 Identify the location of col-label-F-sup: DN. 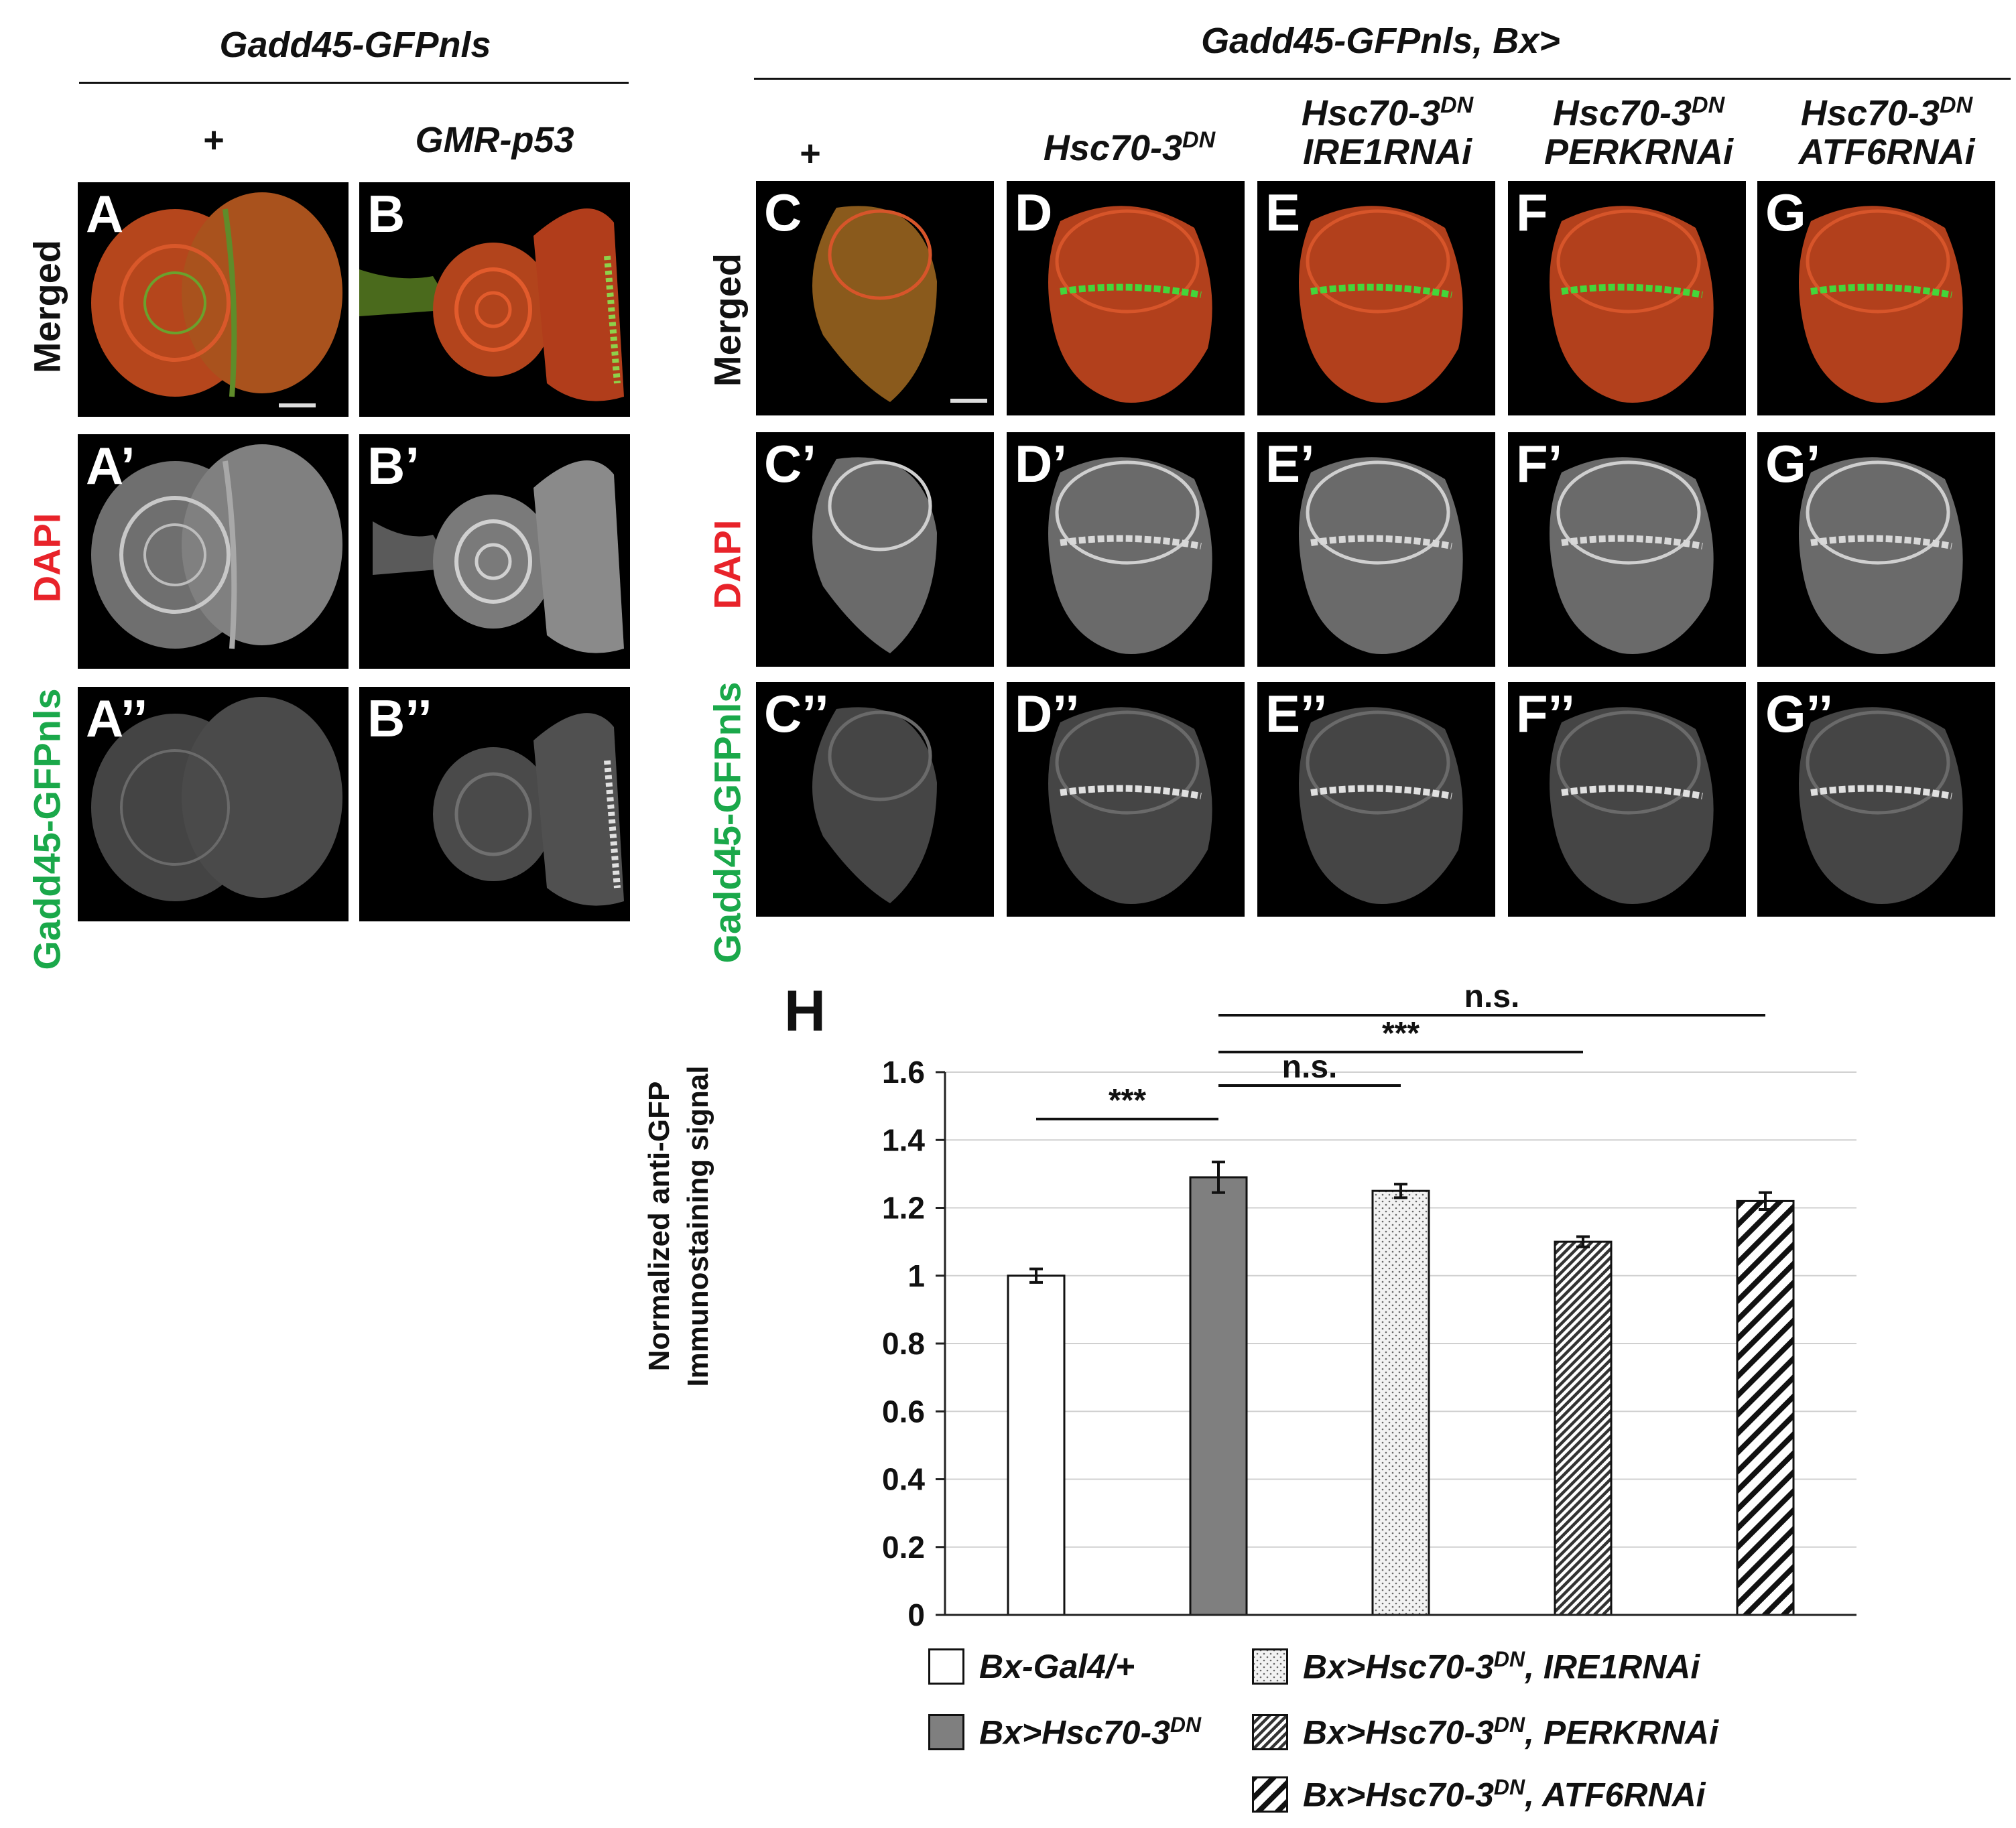
(1708, 105).